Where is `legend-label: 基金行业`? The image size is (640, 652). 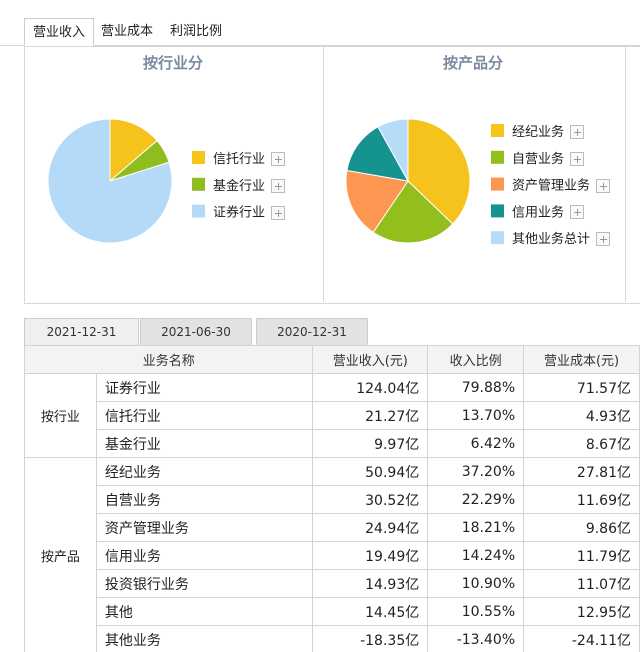
legend-label: 基金行业 is located at coordinates (239, 186).